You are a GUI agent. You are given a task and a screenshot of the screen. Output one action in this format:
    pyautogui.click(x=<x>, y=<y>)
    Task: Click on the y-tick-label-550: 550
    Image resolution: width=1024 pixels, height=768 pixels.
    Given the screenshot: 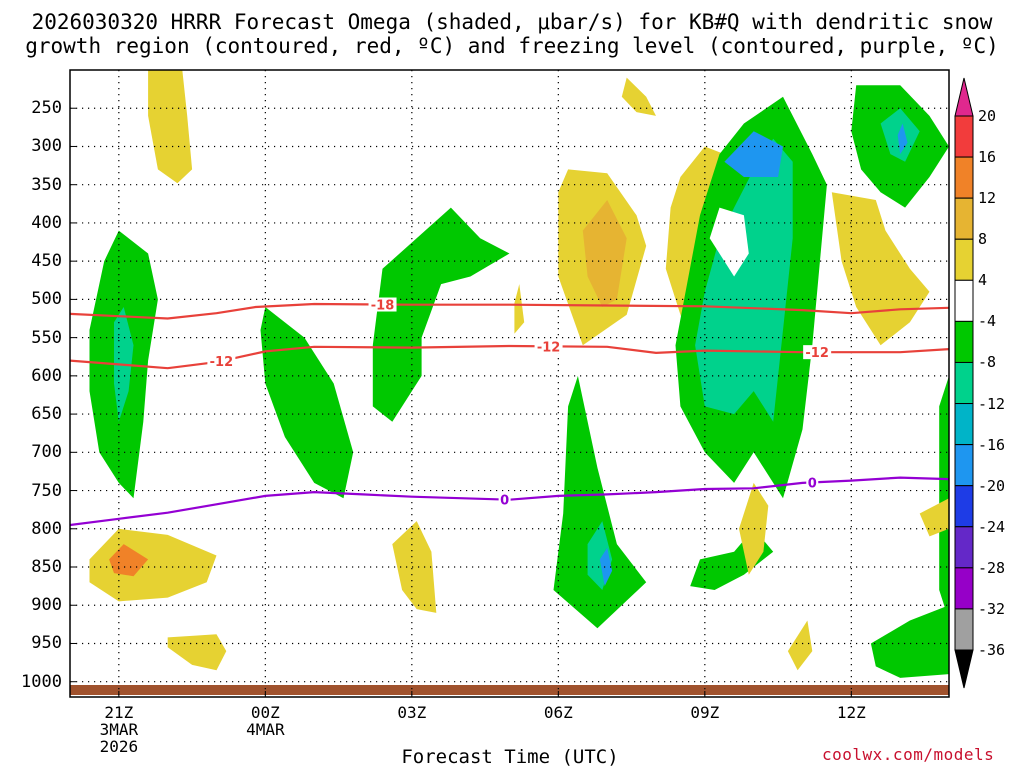 What is the action you would take?
    pyautogui.click(x=46, y=337)
    